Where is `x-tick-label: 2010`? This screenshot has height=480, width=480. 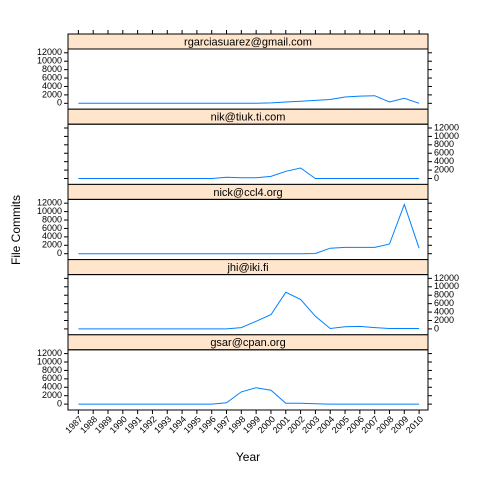 x-tick-label: 2010 is located at coordinates (414, 424).